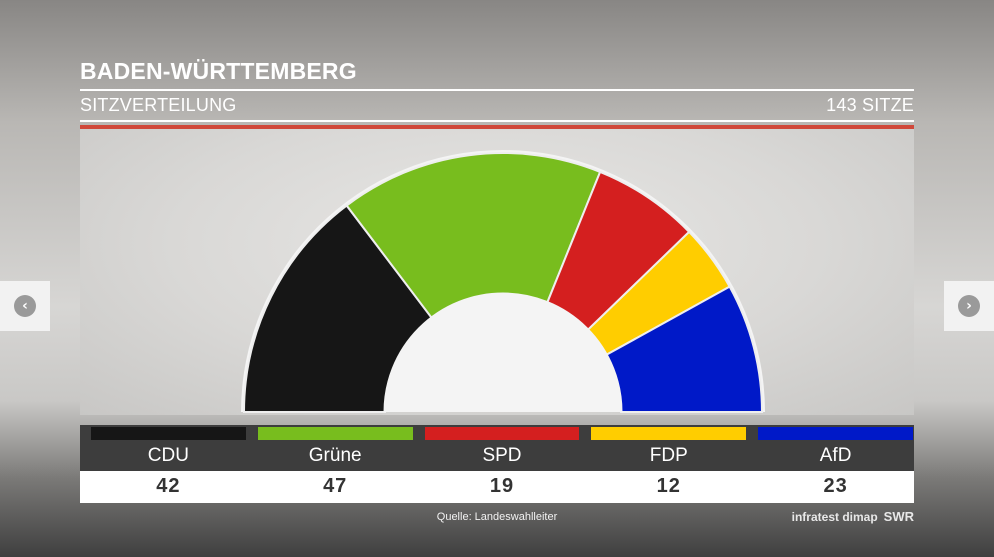 Image resolution: width=994 pixels, height=557 pixels. Describe the element at coordinates (158, 105) in the screenshot. I see `chart-subtitle: SITZVERTEILUNG` at that location.